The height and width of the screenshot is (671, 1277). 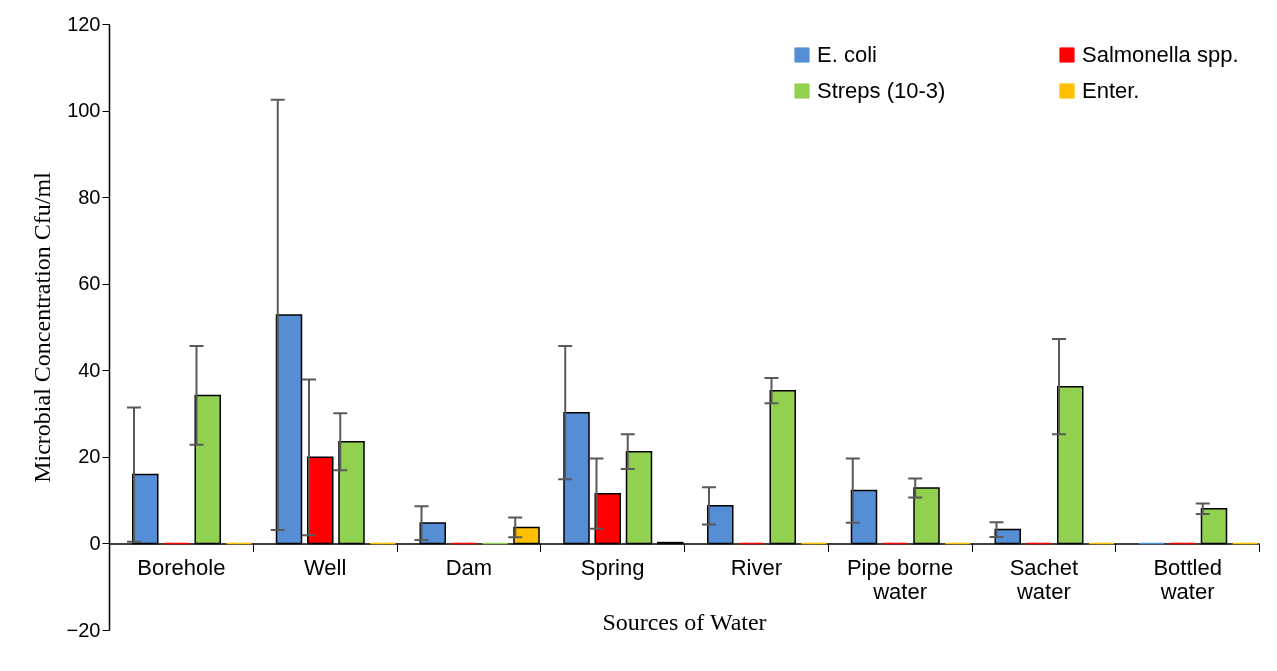 What do you see at coordinates (84, 23) in the screenshot?
I see `y-tick-label: 120` at bounding box center [84, 23].